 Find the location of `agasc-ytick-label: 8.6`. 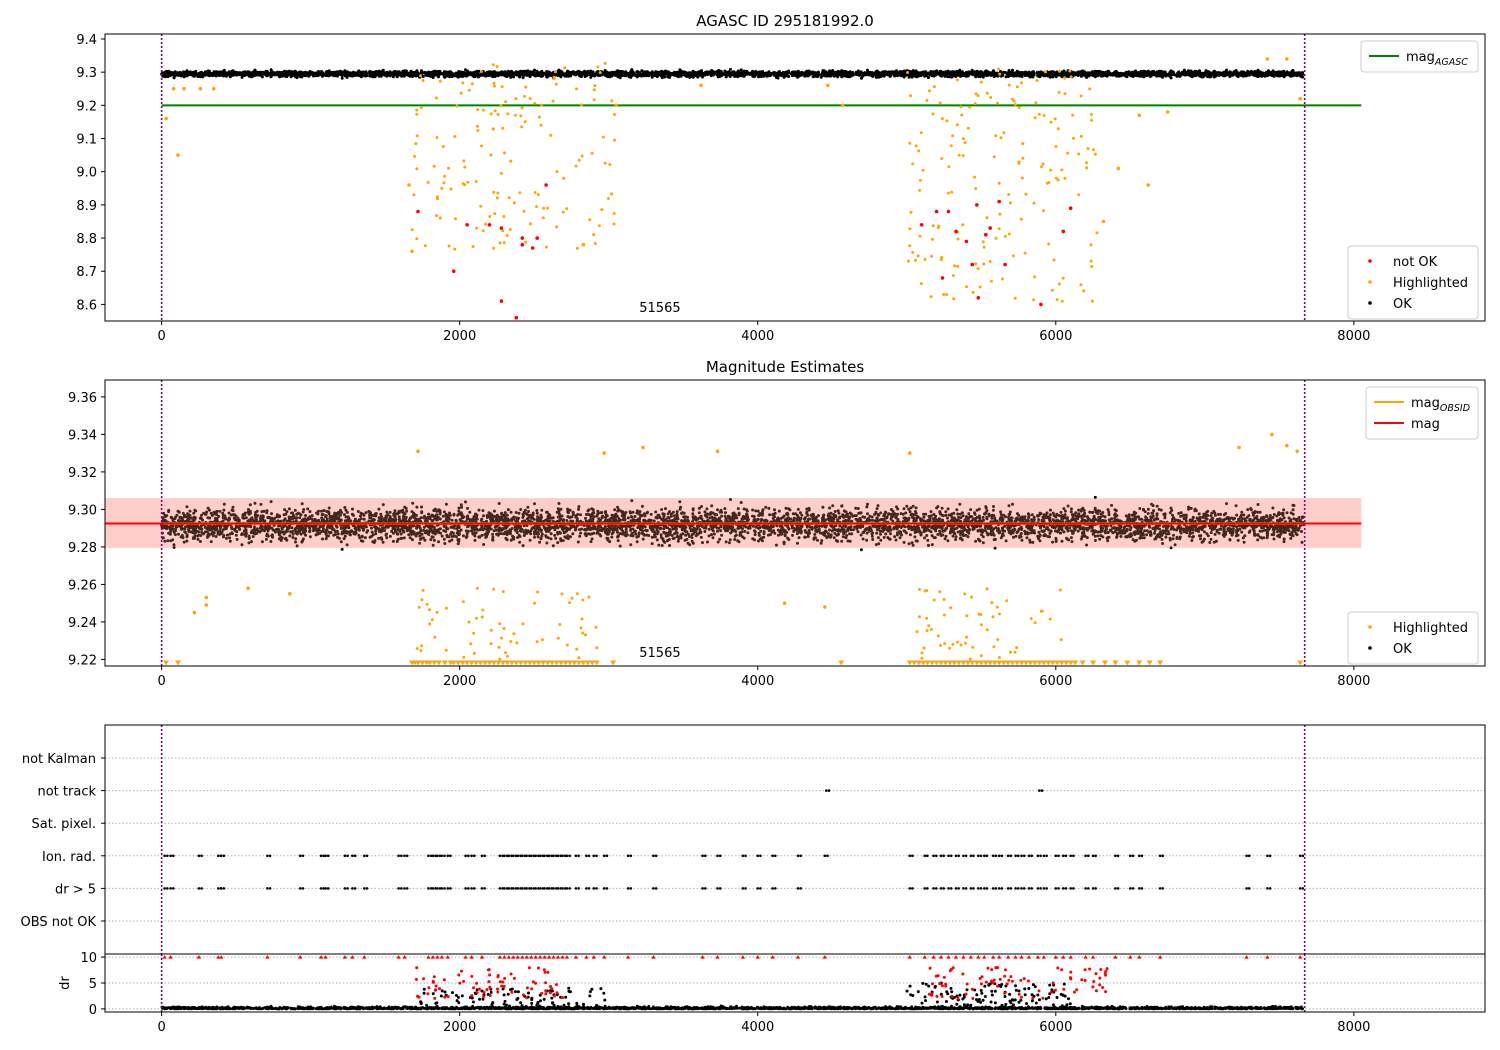

agasc-ytick-label: 8.6 is located at coordinates (86, 305).